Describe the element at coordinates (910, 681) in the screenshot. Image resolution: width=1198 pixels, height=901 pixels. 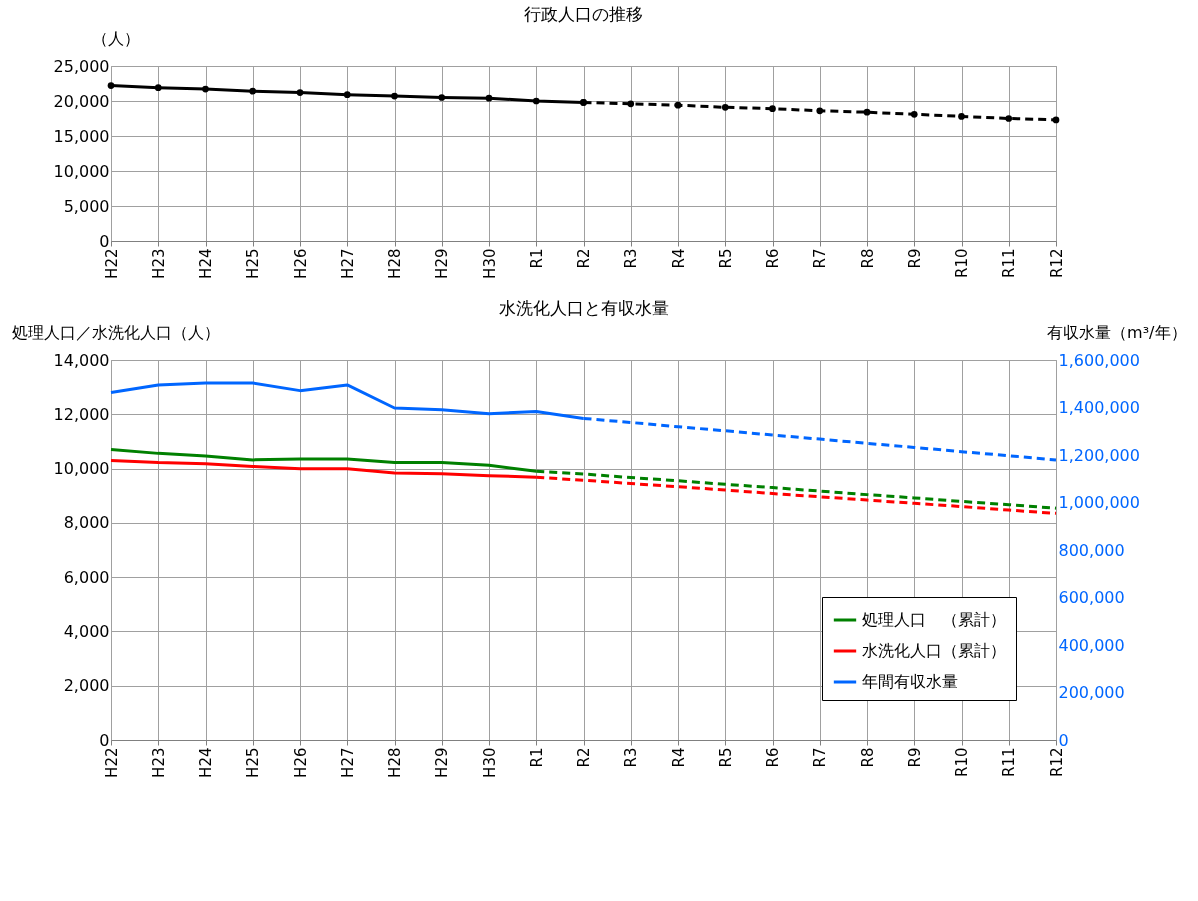
I see `legend-label: 年間有収水量` at that location.